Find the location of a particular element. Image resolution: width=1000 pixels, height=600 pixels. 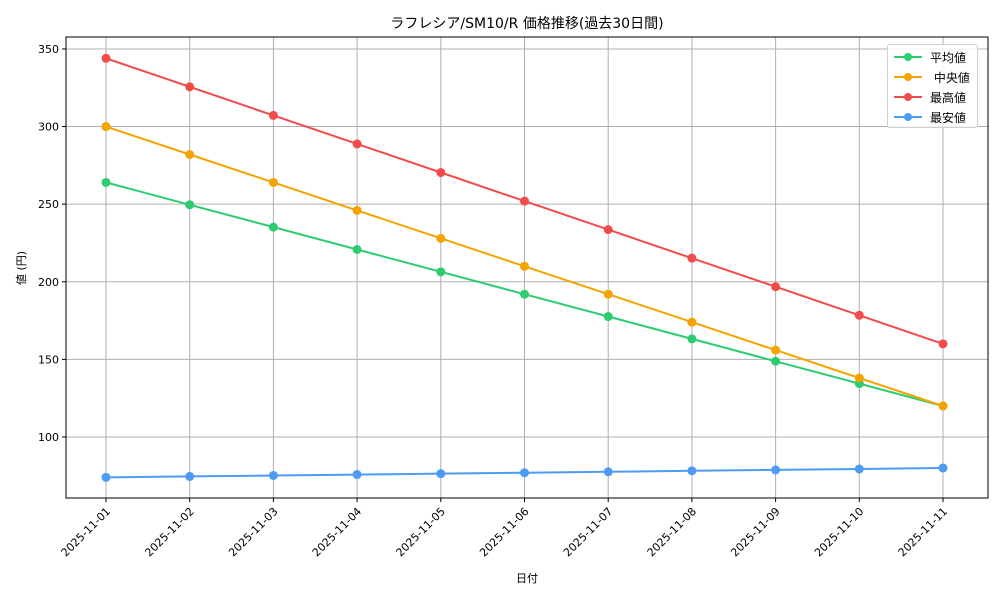

legend-item-max: 最高値 is located at coordinates (930, 97).